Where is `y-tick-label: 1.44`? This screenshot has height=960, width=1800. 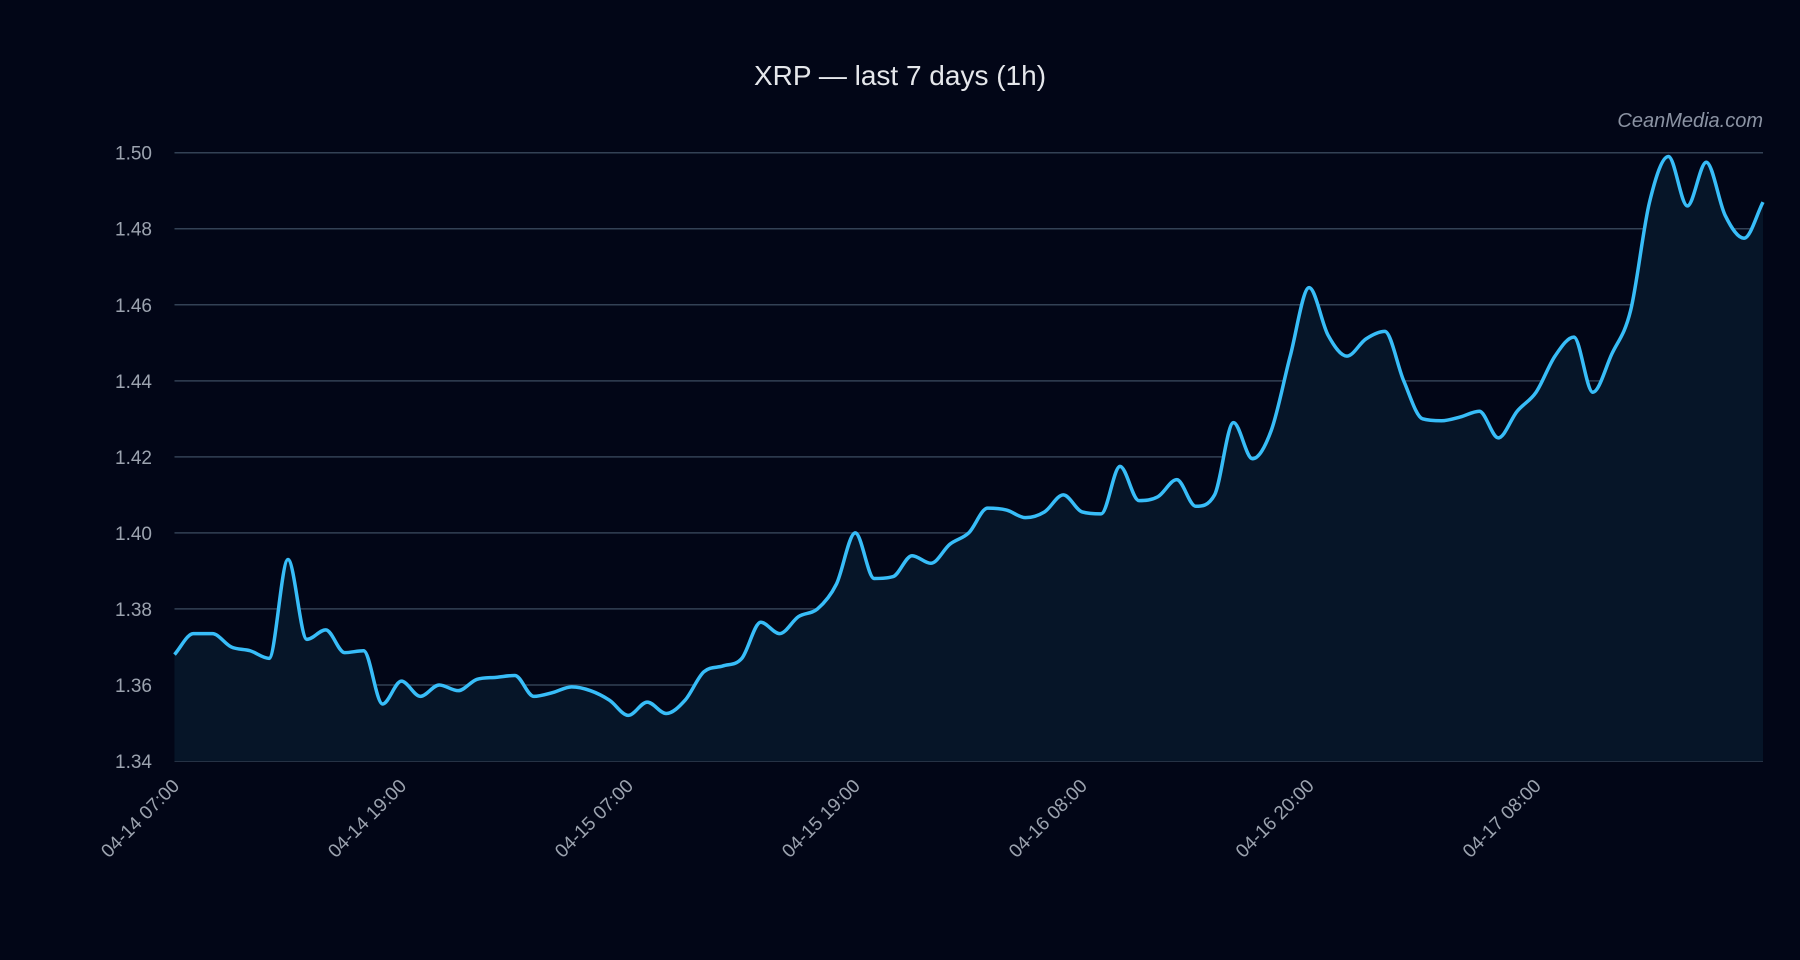 y-tick-label: 1.44 is located at coordinates (133, 382).